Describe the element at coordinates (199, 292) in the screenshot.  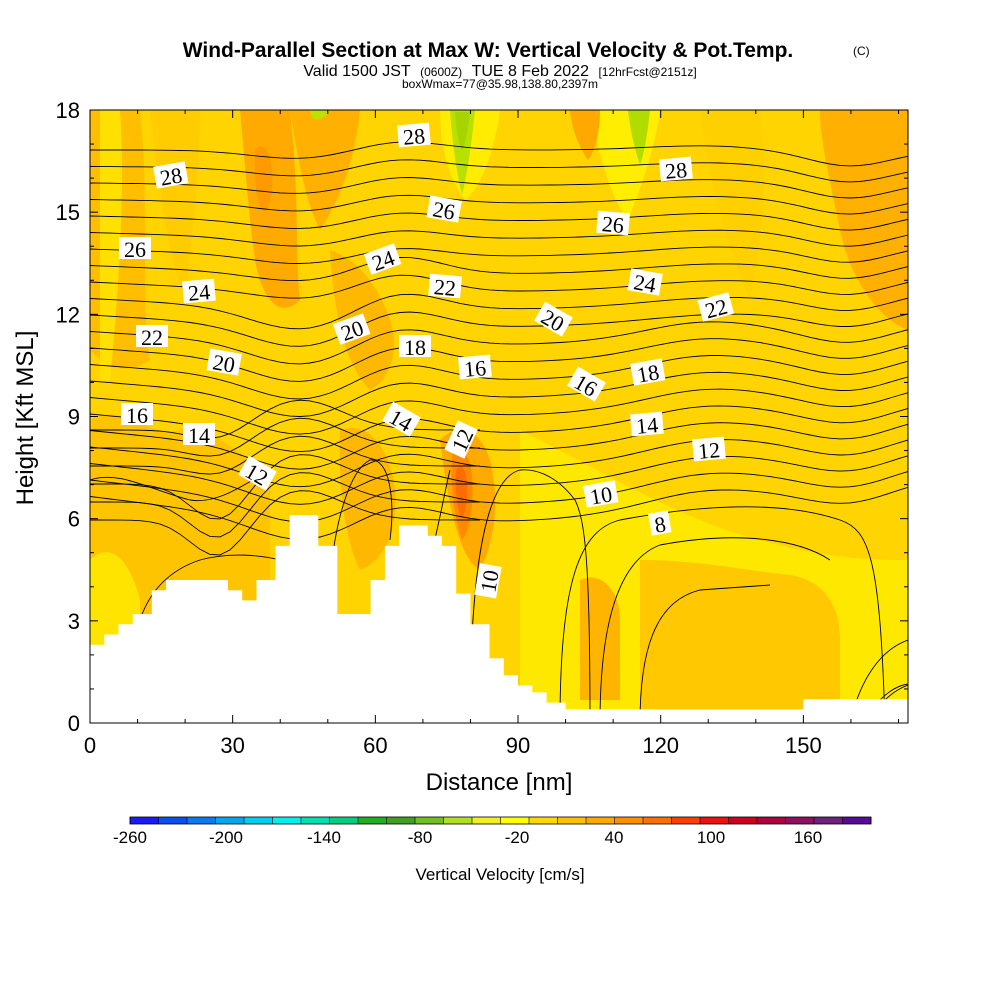
I see `theta-label: 24` at that location.